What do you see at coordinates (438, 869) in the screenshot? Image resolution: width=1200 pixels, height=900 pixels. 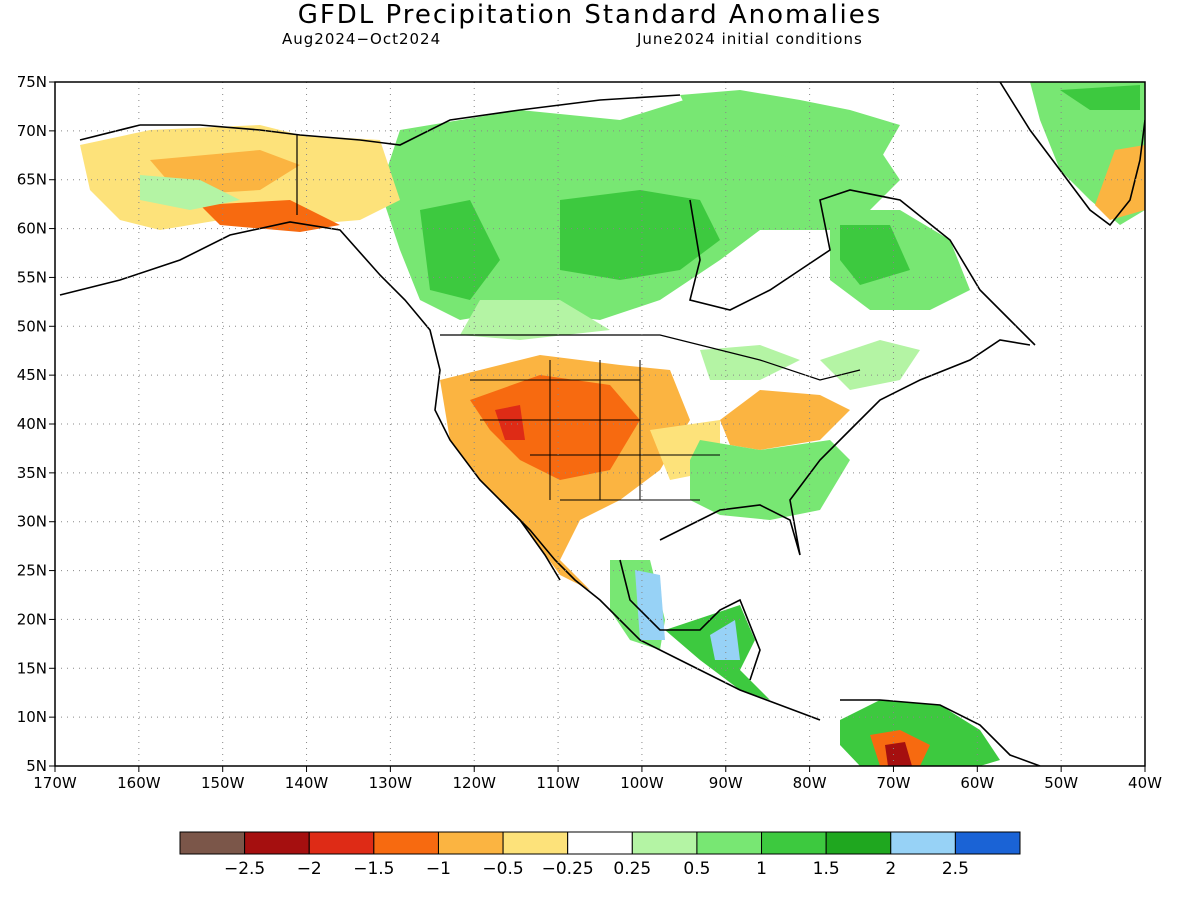 I see `colorbar-label: −1` at bounding box center [438, 869].